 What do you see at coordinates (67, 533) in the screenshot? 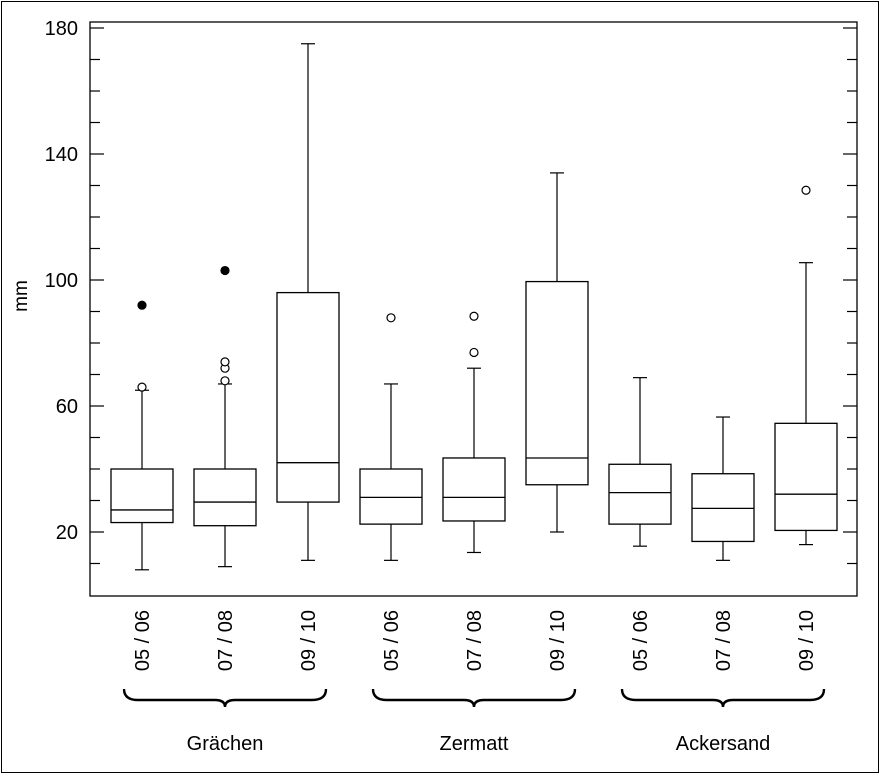
I see `y-tick-label: 20` at bounding box center [67, 533].